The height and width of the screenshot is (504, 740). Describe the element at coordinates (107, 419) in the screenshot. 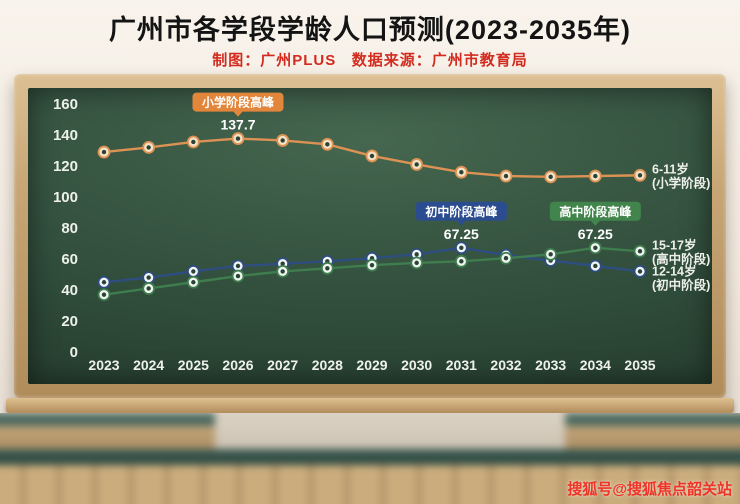

I see `desk-left-top` at that location.